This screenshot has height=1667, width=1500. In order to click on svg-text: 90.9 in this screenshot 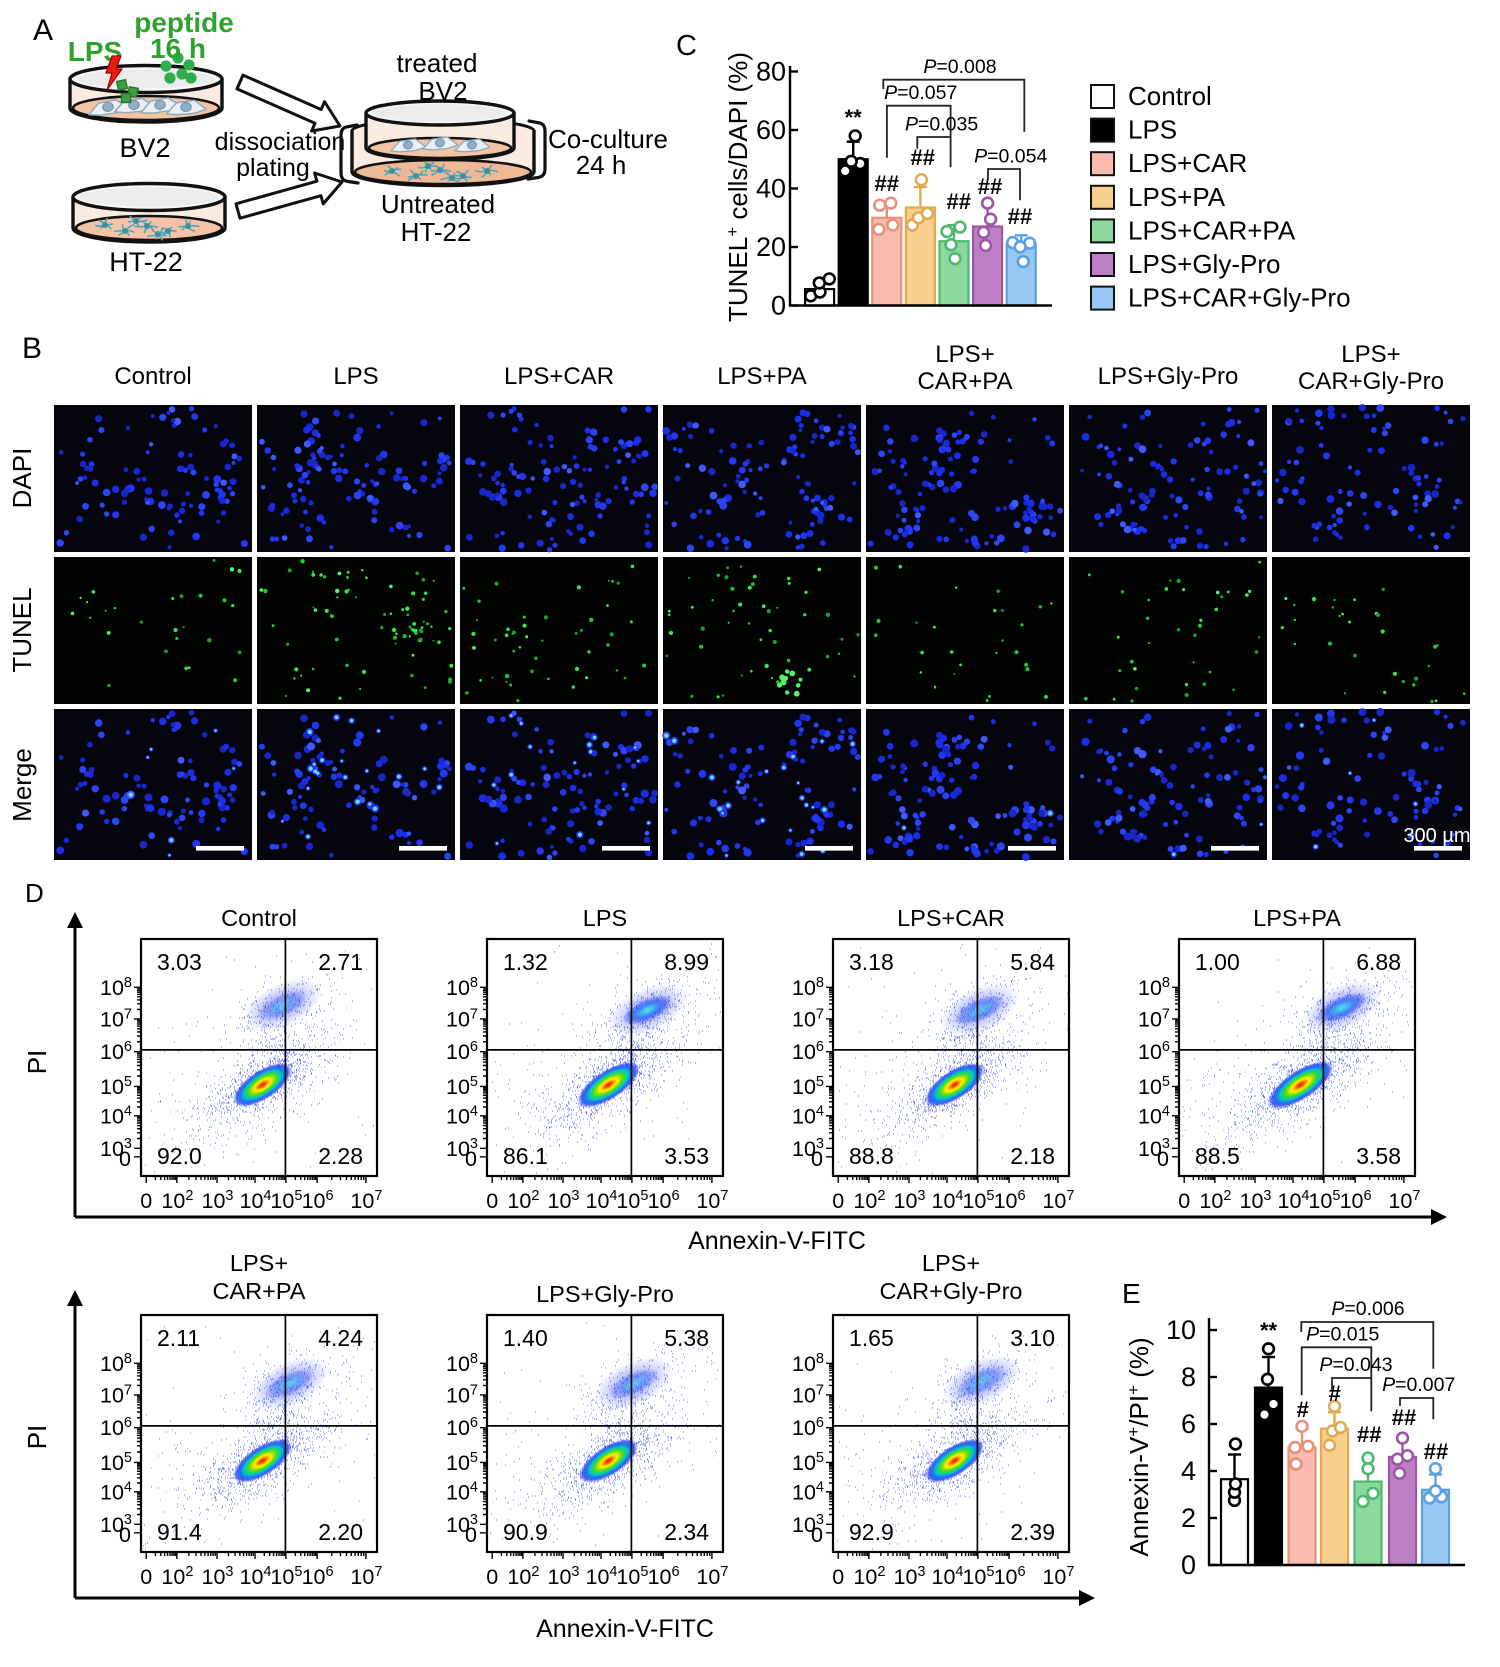, I will do `click(525, 1532)`.